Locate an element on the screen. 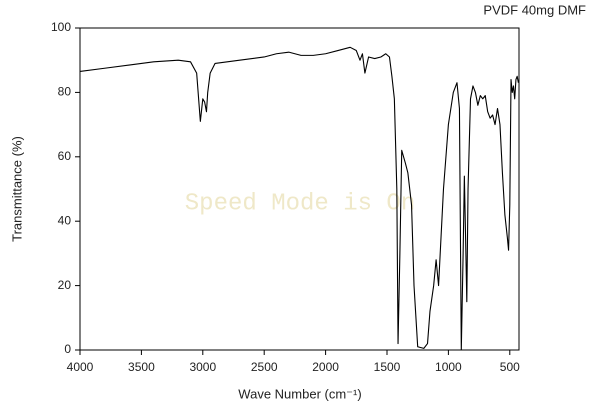 Image resolution: width=595 pixels, height=410 pixels. x-tick-label: 2500 is located at coordinates (264, 367).